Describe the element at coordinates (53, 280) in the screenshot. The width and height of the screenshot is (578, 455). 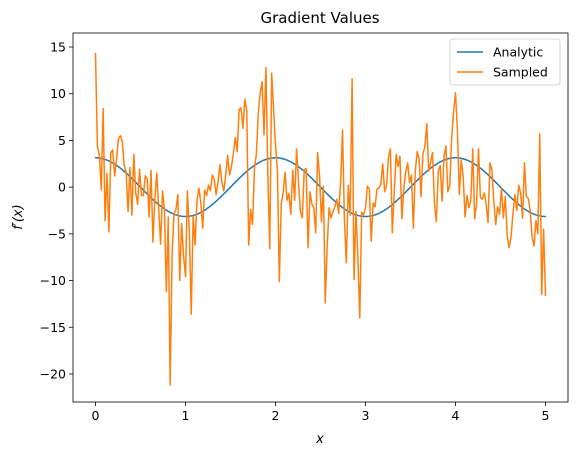
I see `y-tick-label: −10` at that location.